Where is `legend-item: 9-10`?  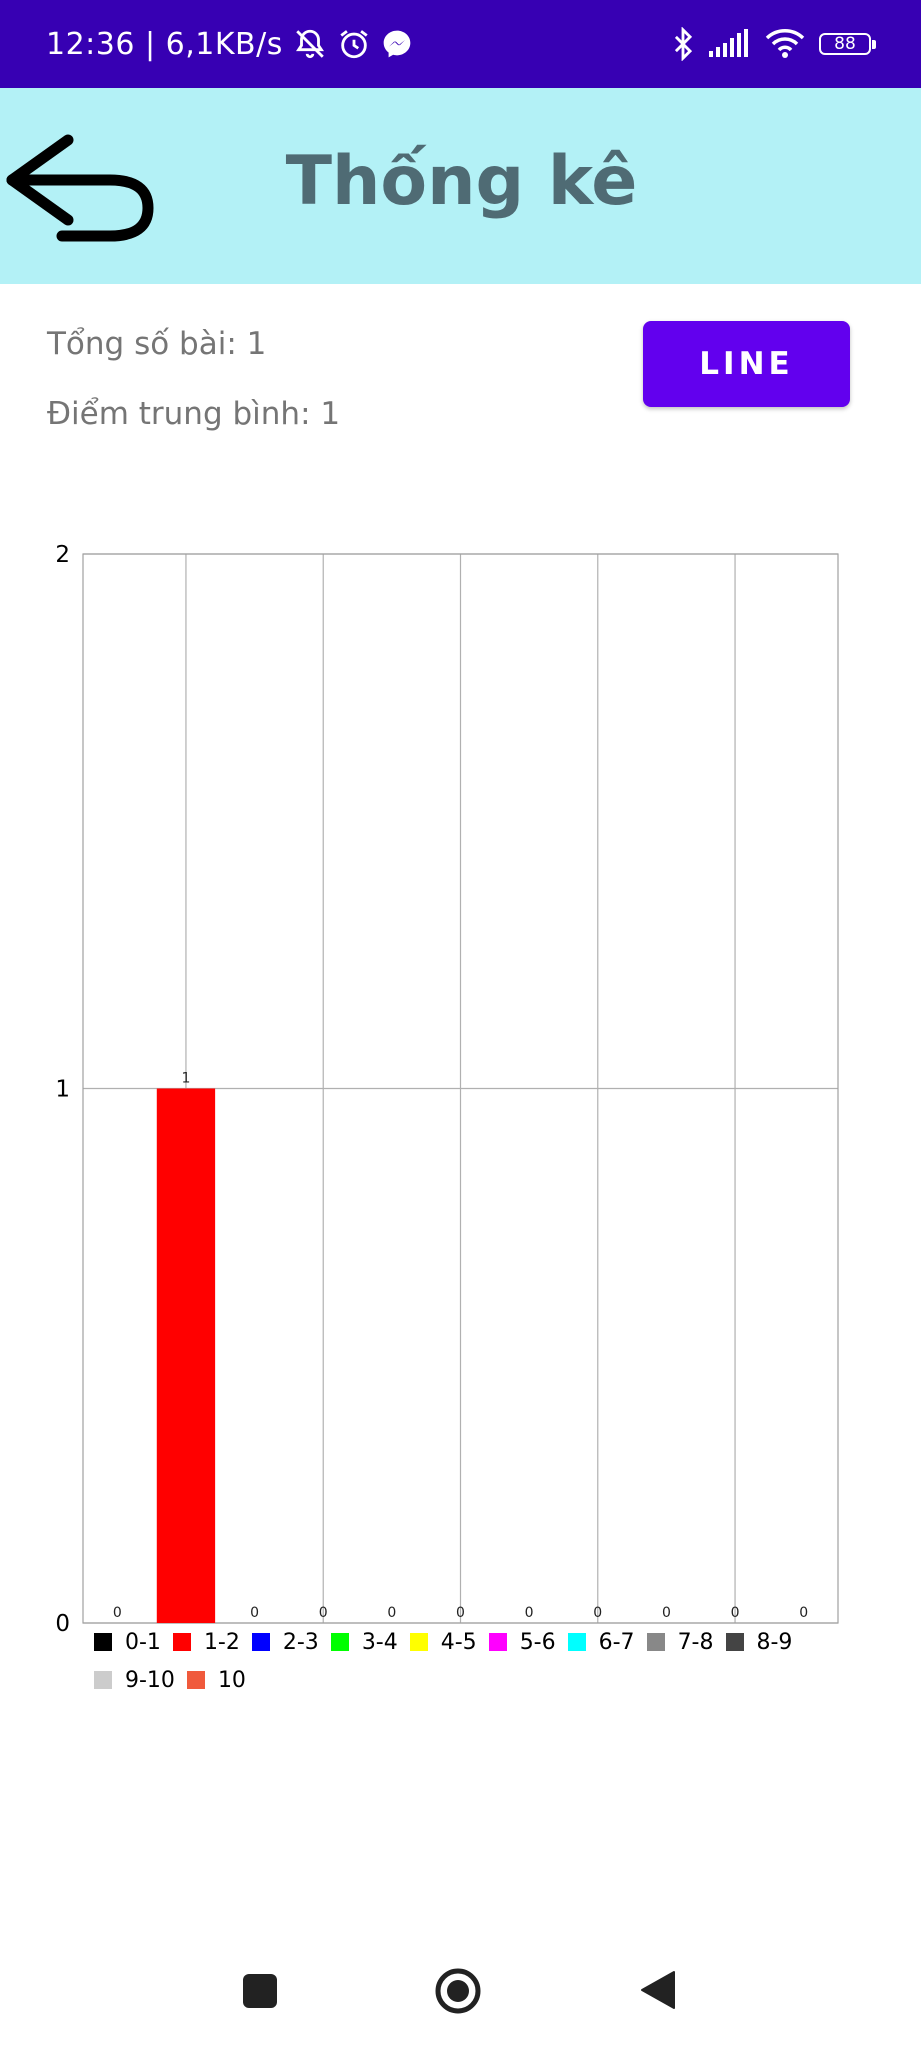
legend-item: 9-10 is located at coordinates (134, 1680).